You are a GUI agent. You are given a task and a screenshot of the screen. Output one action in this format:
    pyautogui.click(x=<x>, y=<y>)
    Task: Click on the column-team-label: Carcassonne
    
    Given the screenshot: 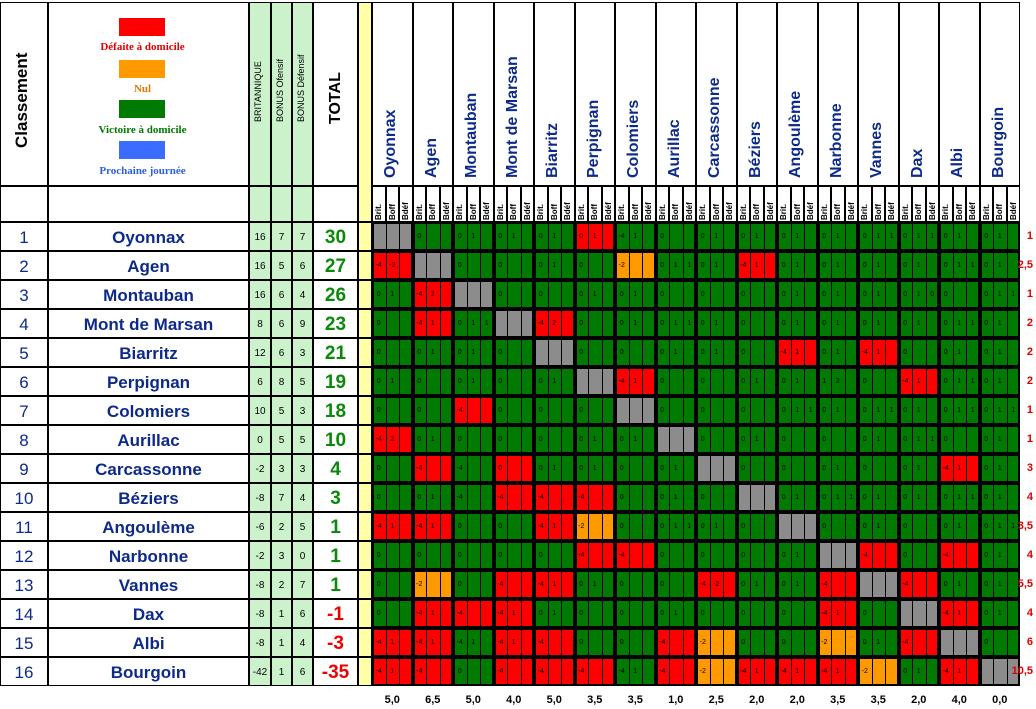 What is the action you would take?
    pyautogui.click(x=714, y=128)
    